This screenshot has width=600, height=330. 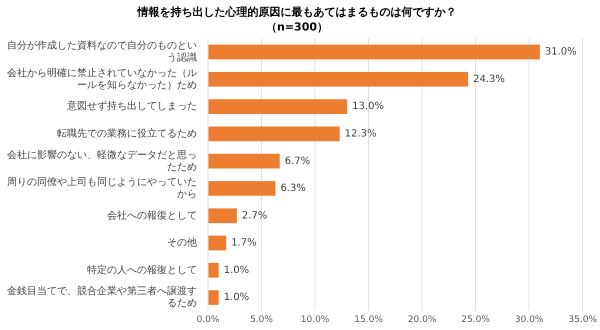 What do you see at coordinates (560, 52) in the screenshot?
I see `data-label: 31.0%` at bounding box center [560, 52].